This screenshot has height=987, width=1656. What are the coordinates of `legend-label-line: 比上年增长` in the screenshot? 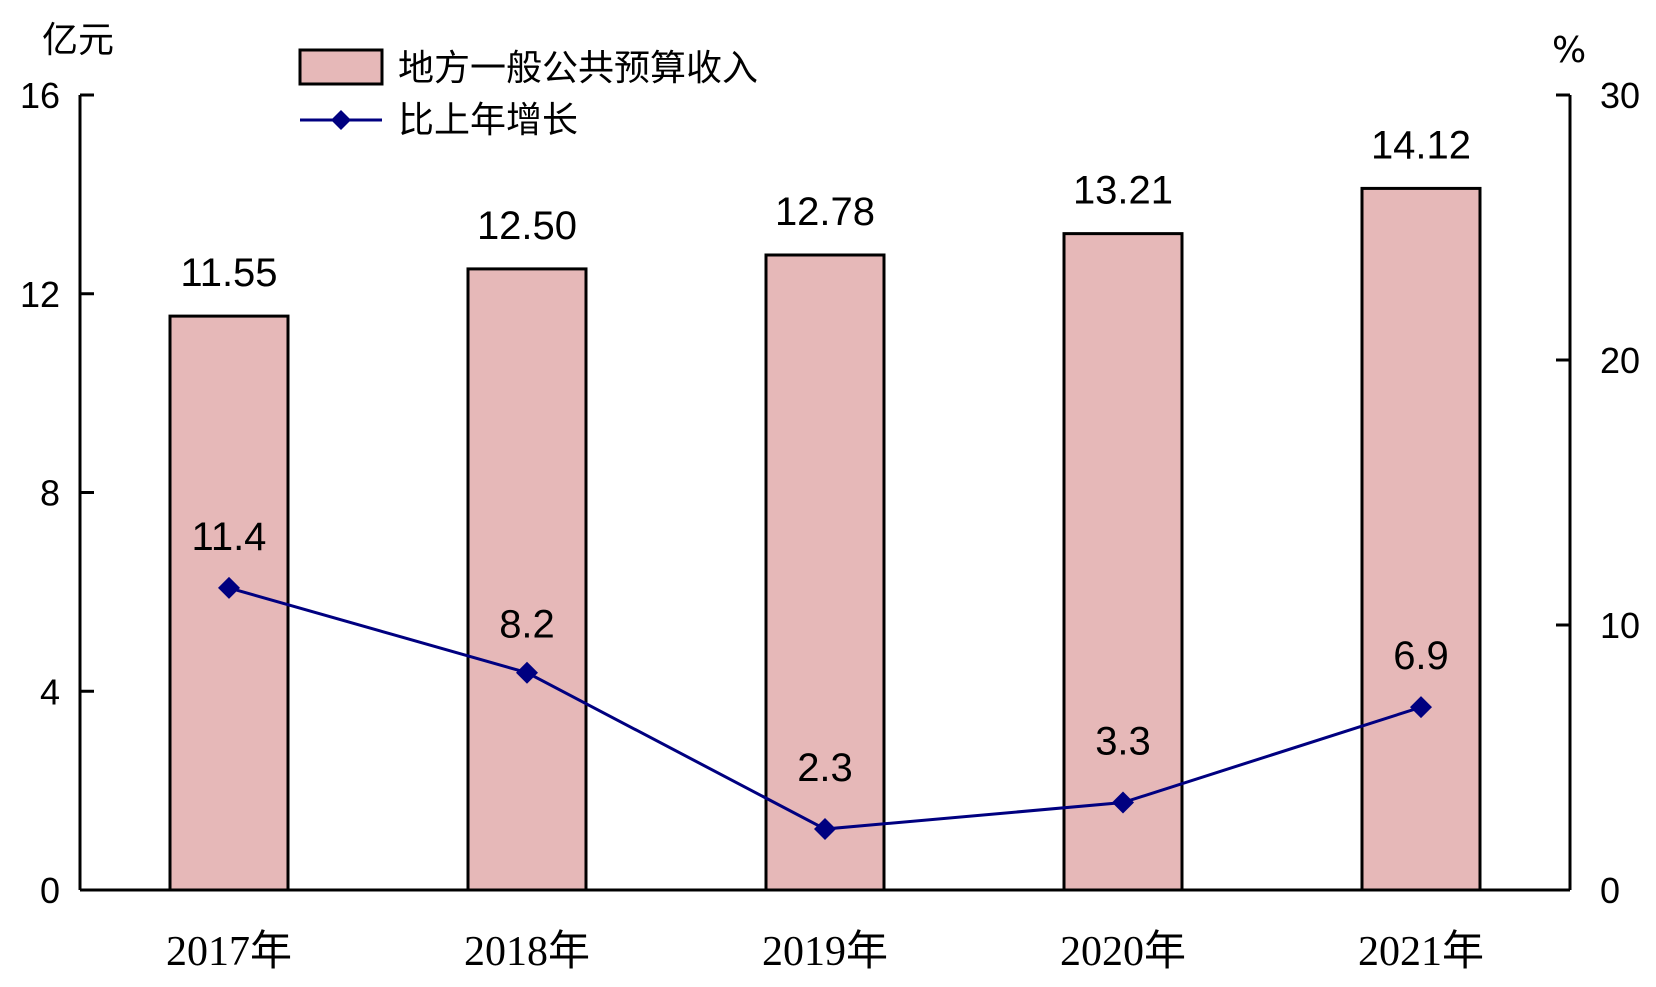 It's located at (488, 120).